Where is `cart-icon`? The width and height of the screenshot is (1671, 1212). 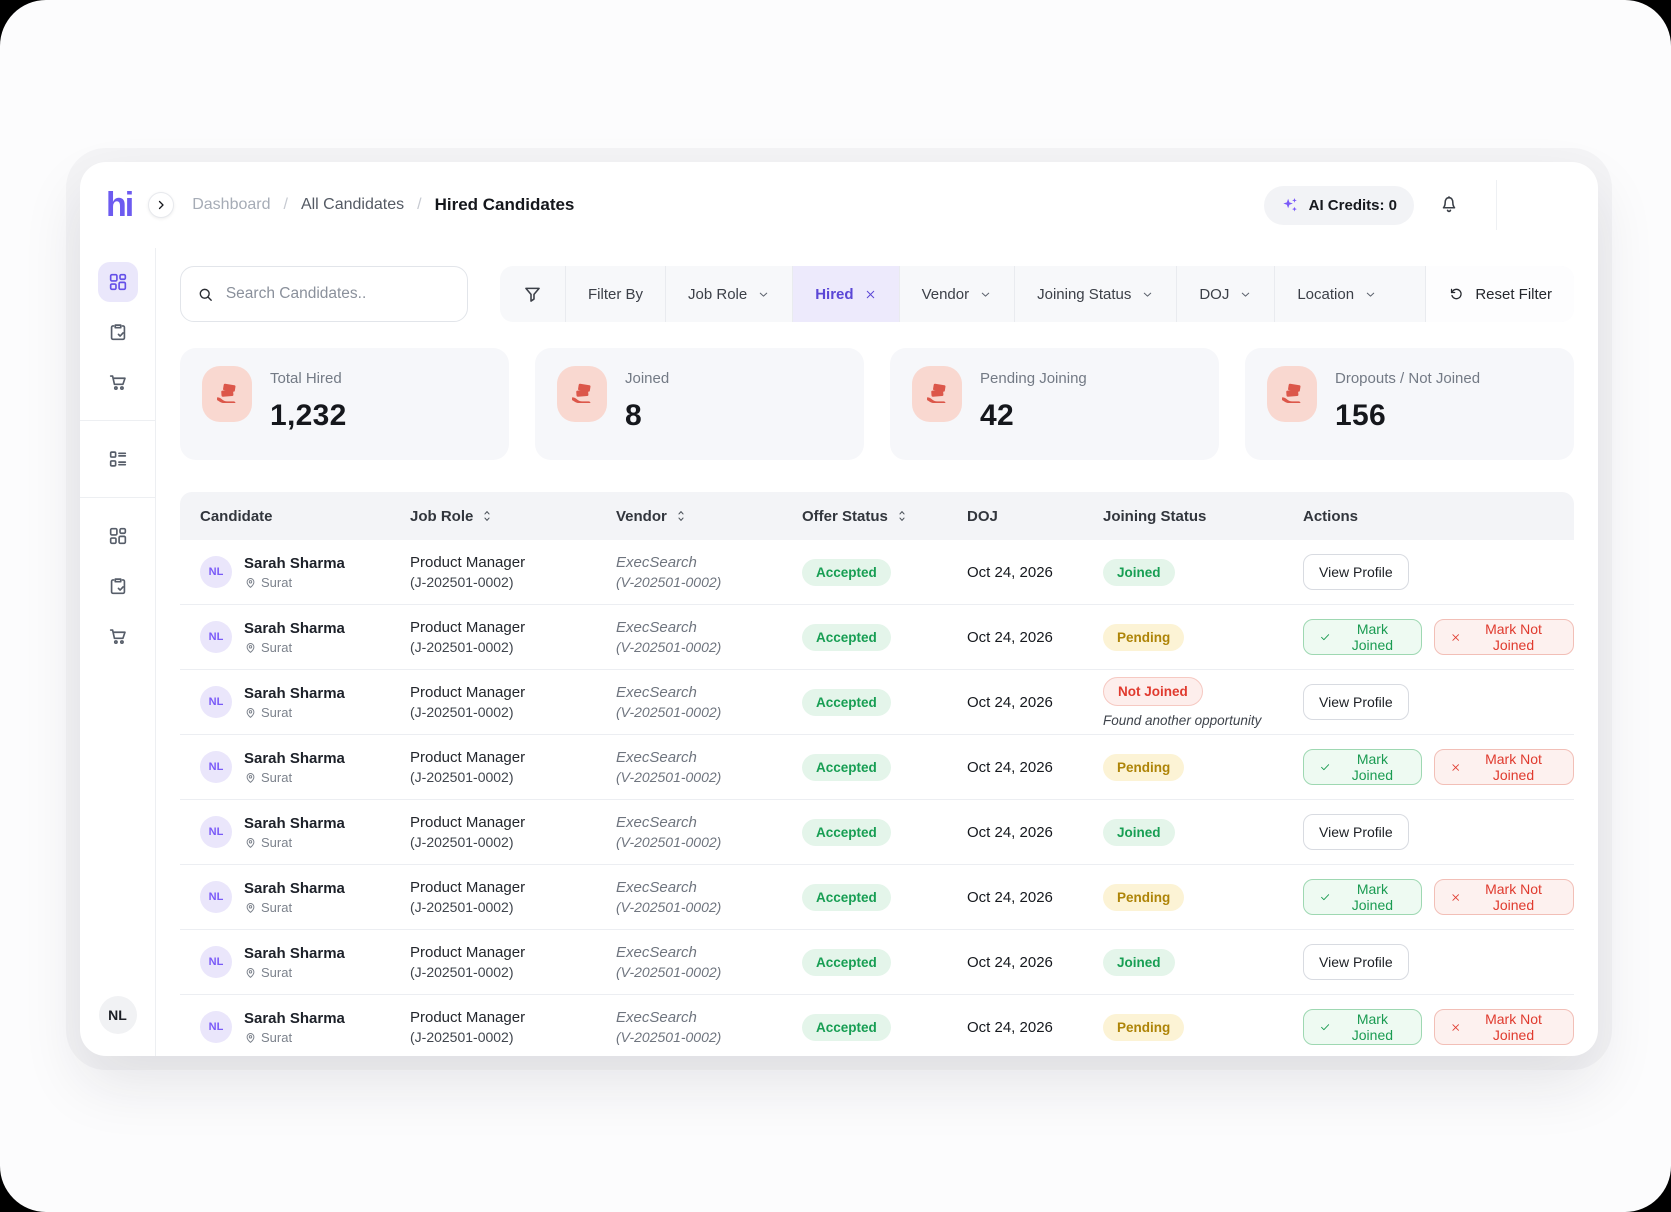 cart-icon is located at coordinates (117, 637).